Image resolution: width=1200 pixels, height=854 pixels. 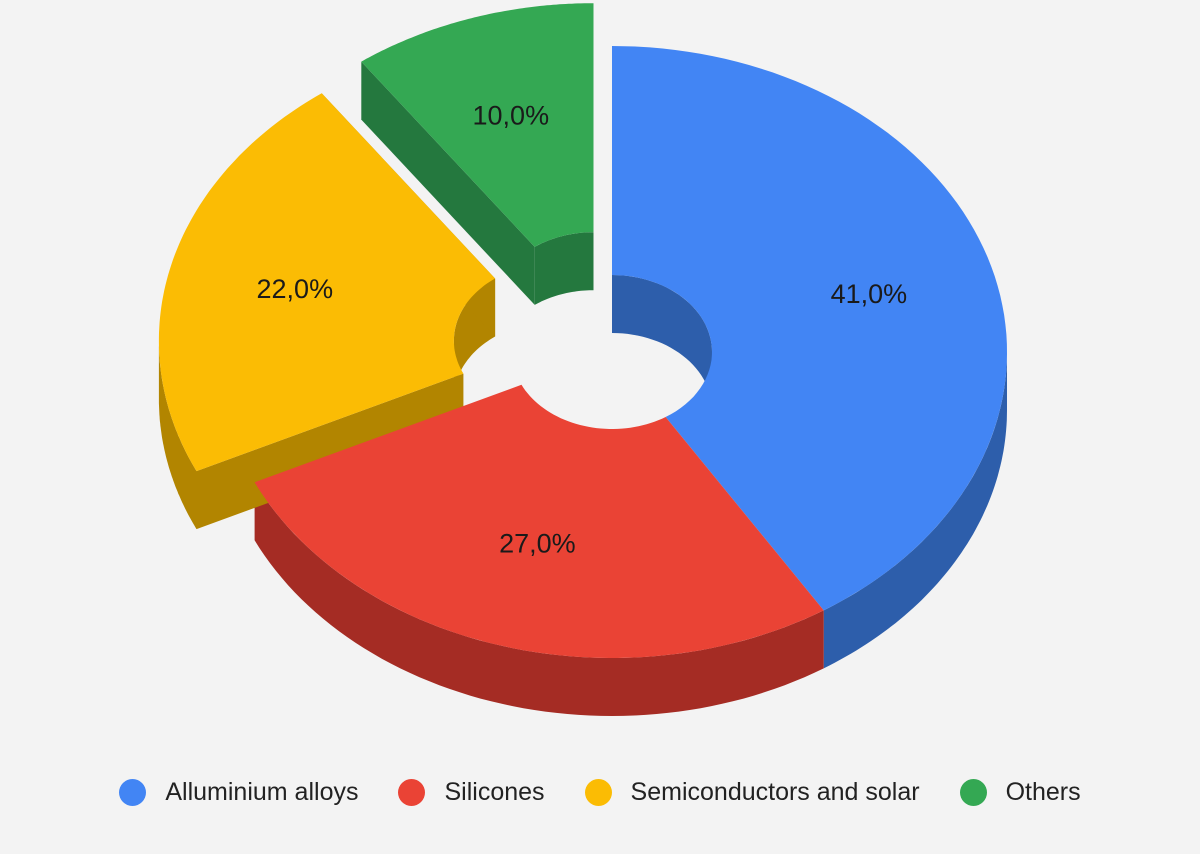 I want to click on slice-others, so click(x=477, y=125).